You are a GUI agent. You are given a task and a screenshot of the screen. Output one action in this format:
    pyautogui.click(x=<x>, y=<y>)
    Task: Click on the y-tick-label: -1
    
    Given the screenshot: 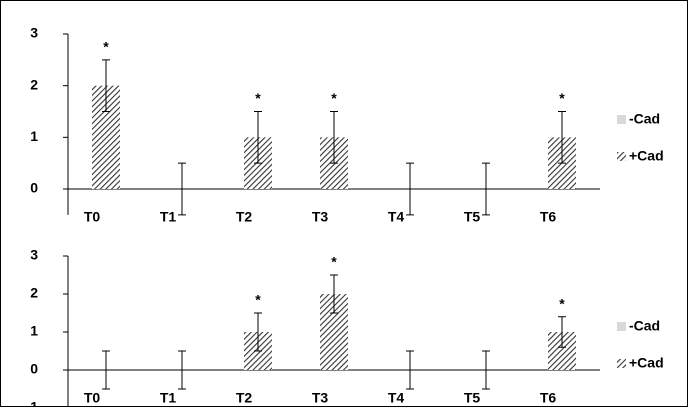 What is the action you would take?
    pyautogui.click(x=32, y=403)
    